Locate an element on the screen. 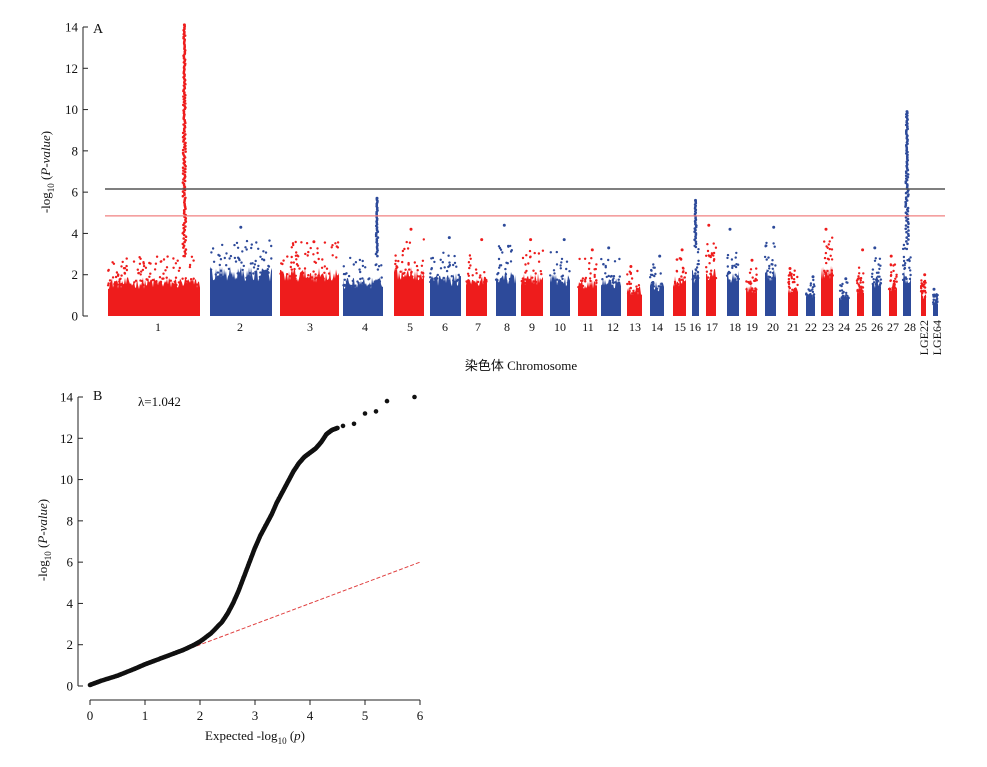  reference-line is located at coordinates (255, 624).